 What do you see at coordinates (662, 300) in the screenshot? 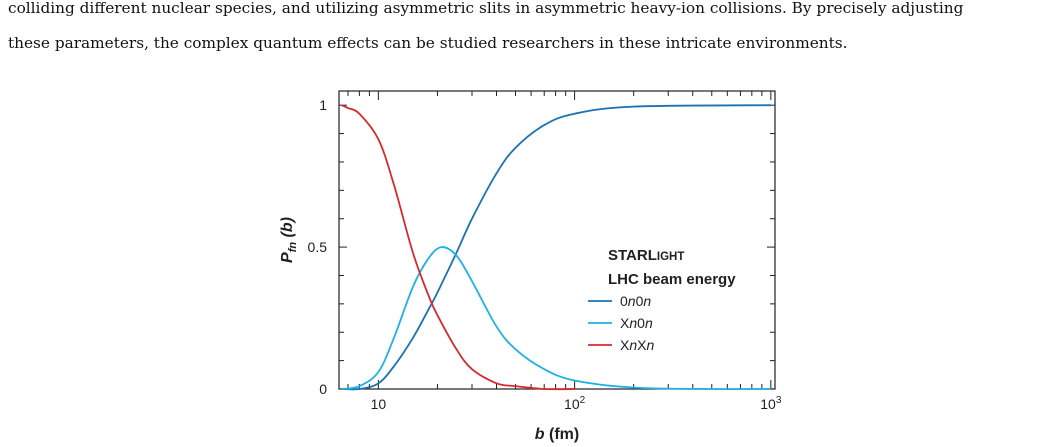
I see `legend: STARLIGHT LHC beam energy 0n0n Xn0n XnXn` at bounding box center [662, 300].